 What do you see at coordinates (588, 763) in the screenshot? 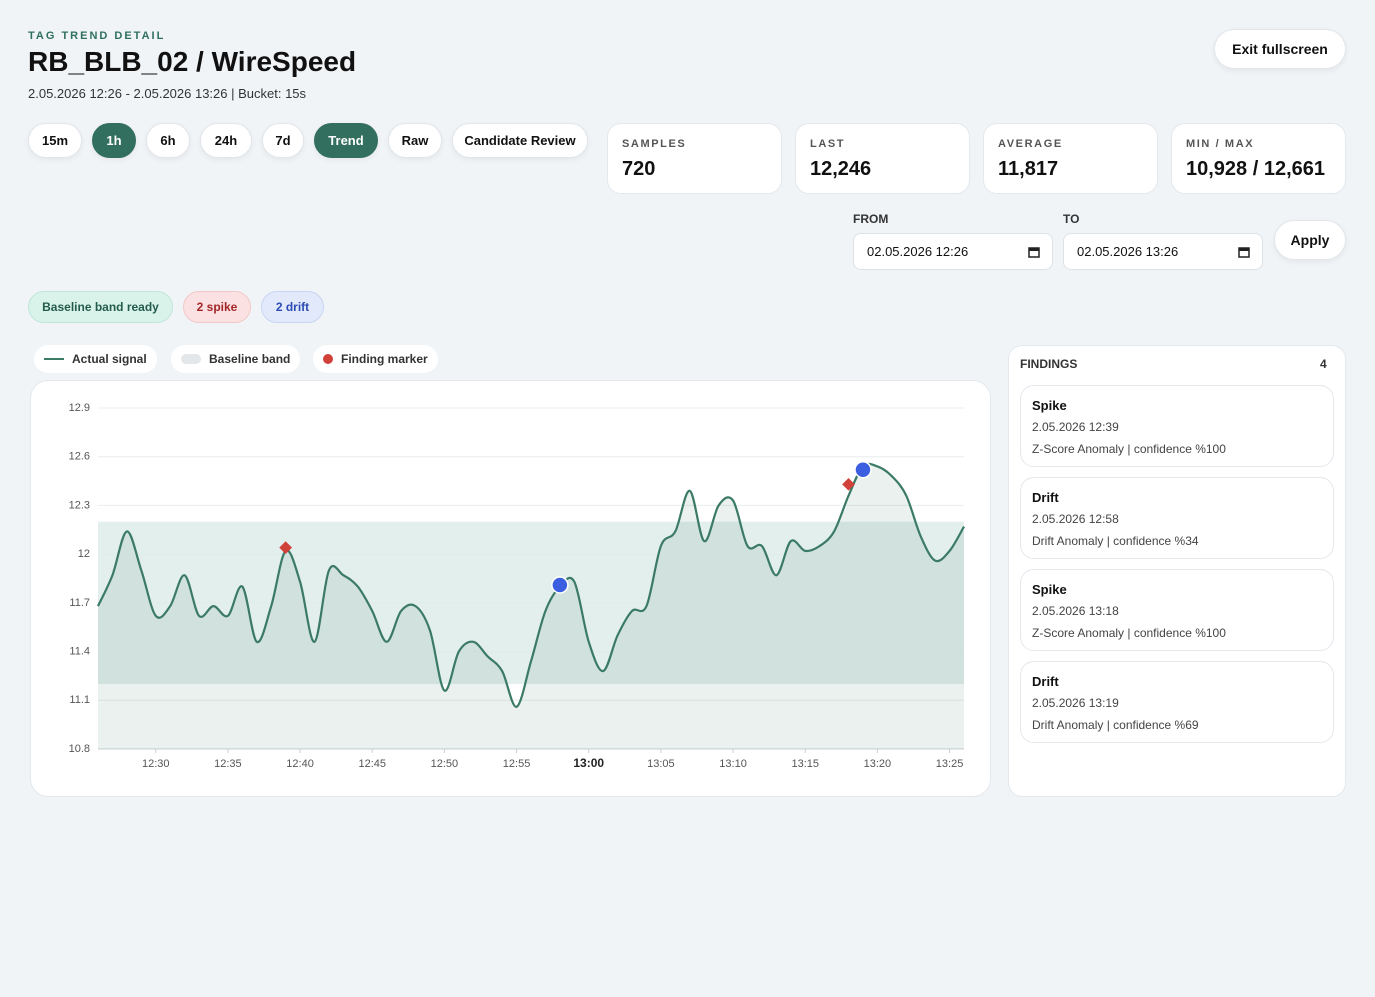
I see `x-tick-label: 13:00` at bounding box center [588, 763].